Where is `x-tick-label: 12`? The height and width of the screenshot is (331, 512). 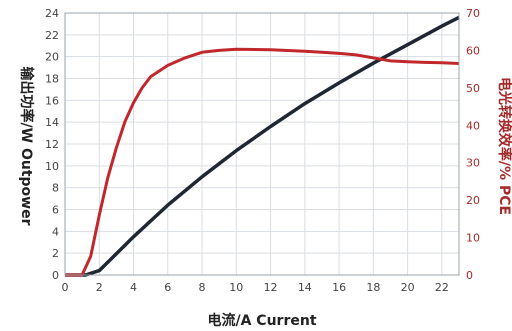 x-tick-label: 12 is located at coordinates (271, 287).